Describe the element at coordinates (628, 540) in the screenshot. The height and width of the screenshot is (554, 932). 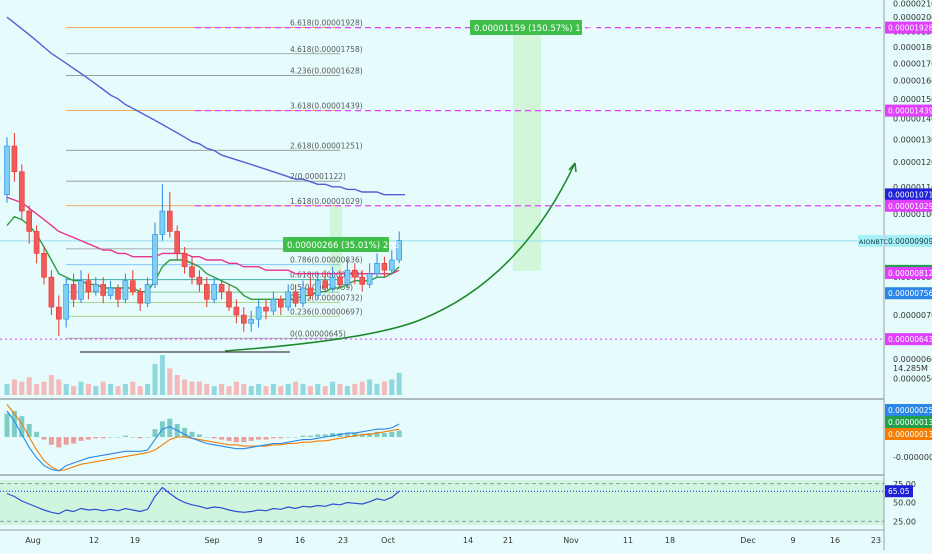
I see `time-tick-label: 11` at that location.